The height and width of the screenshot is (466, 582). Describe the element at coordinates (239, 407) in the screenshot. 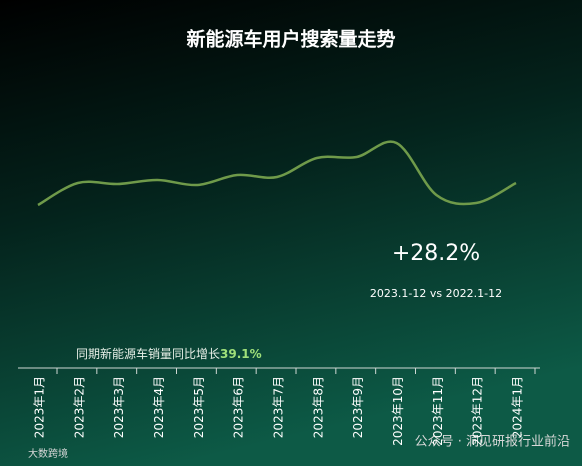

I see `x-tick-label: 2023年6月` at that location.